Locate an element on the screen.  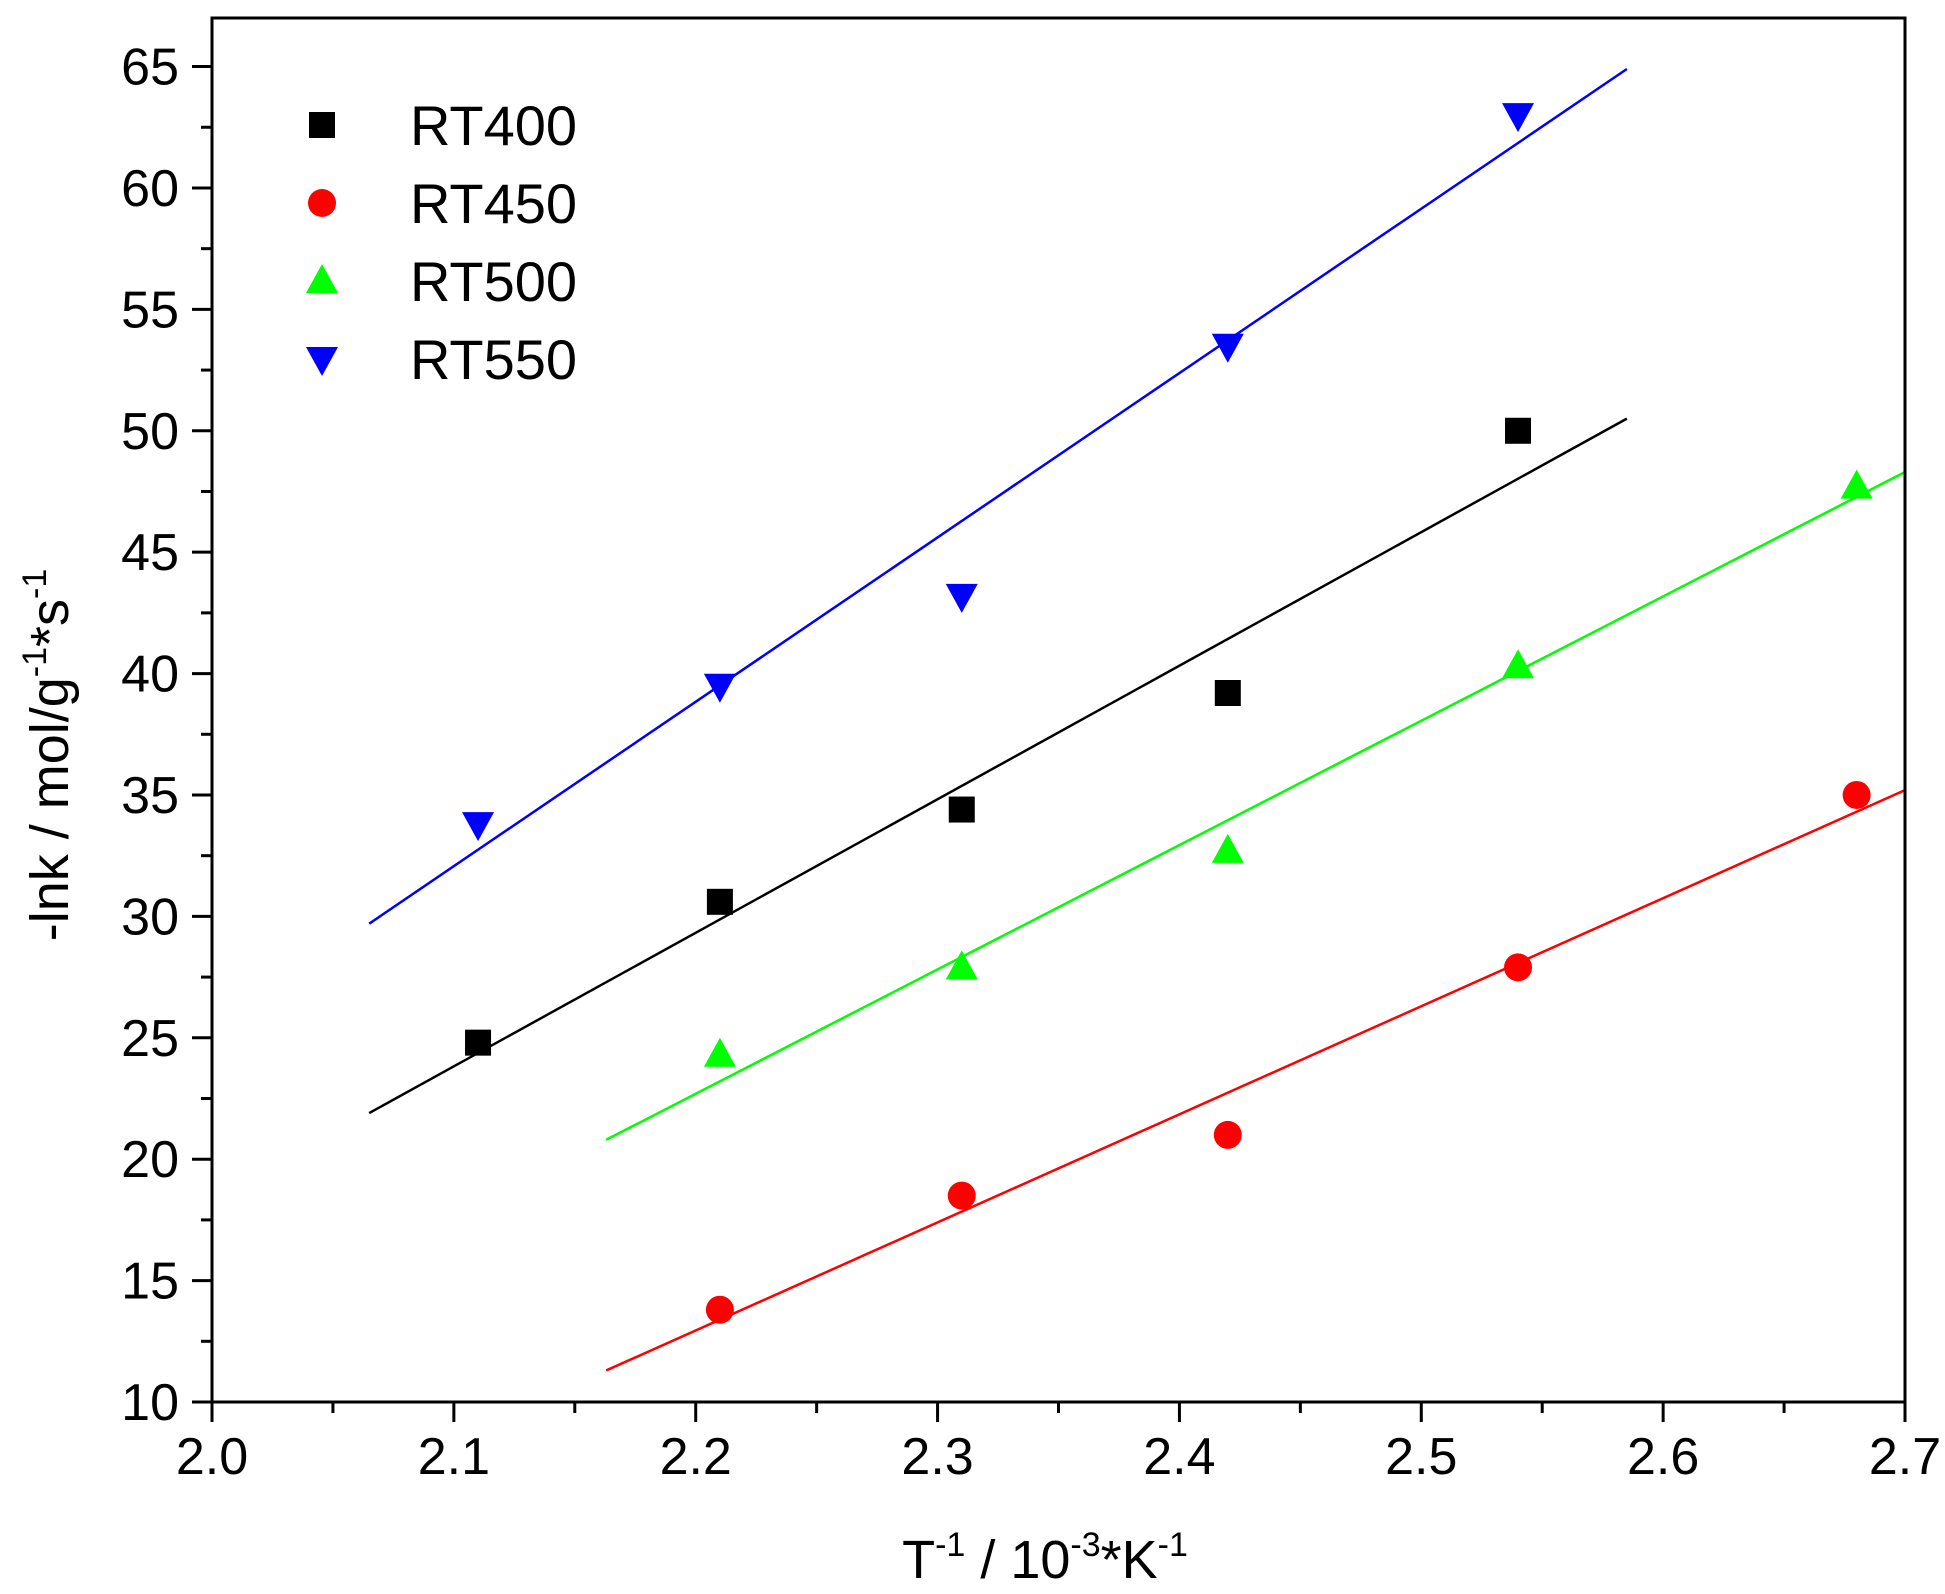
y-tick-label: 60 is located at coordinates (150, 189).